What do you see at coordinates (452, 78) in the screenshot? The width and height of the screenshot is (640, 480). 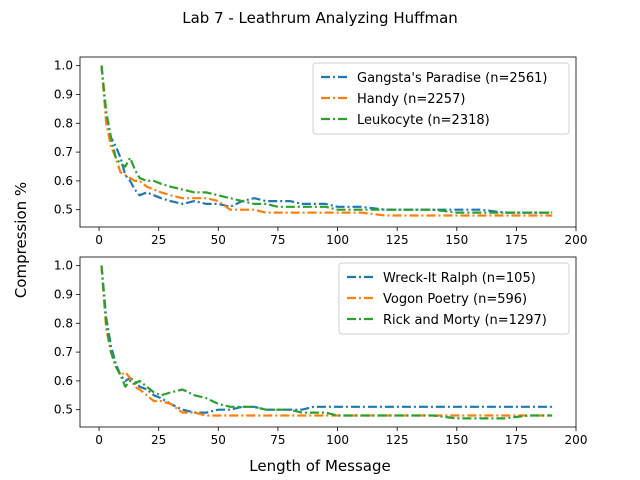 I see `legend-entry-1: Gangsta's Paradise (n=2561)` at bounding box center [452, 78].